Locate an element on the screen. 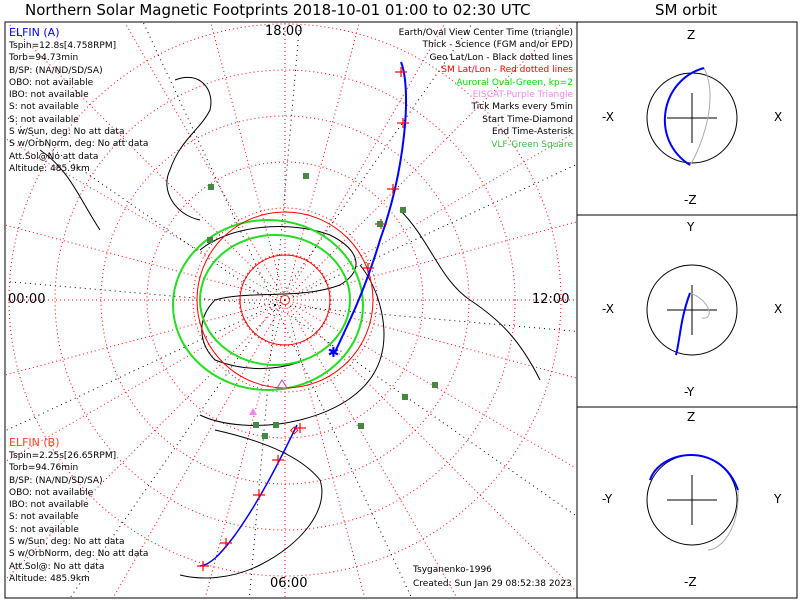  axis-label-left: -Y is located at coordinates (607, 499).